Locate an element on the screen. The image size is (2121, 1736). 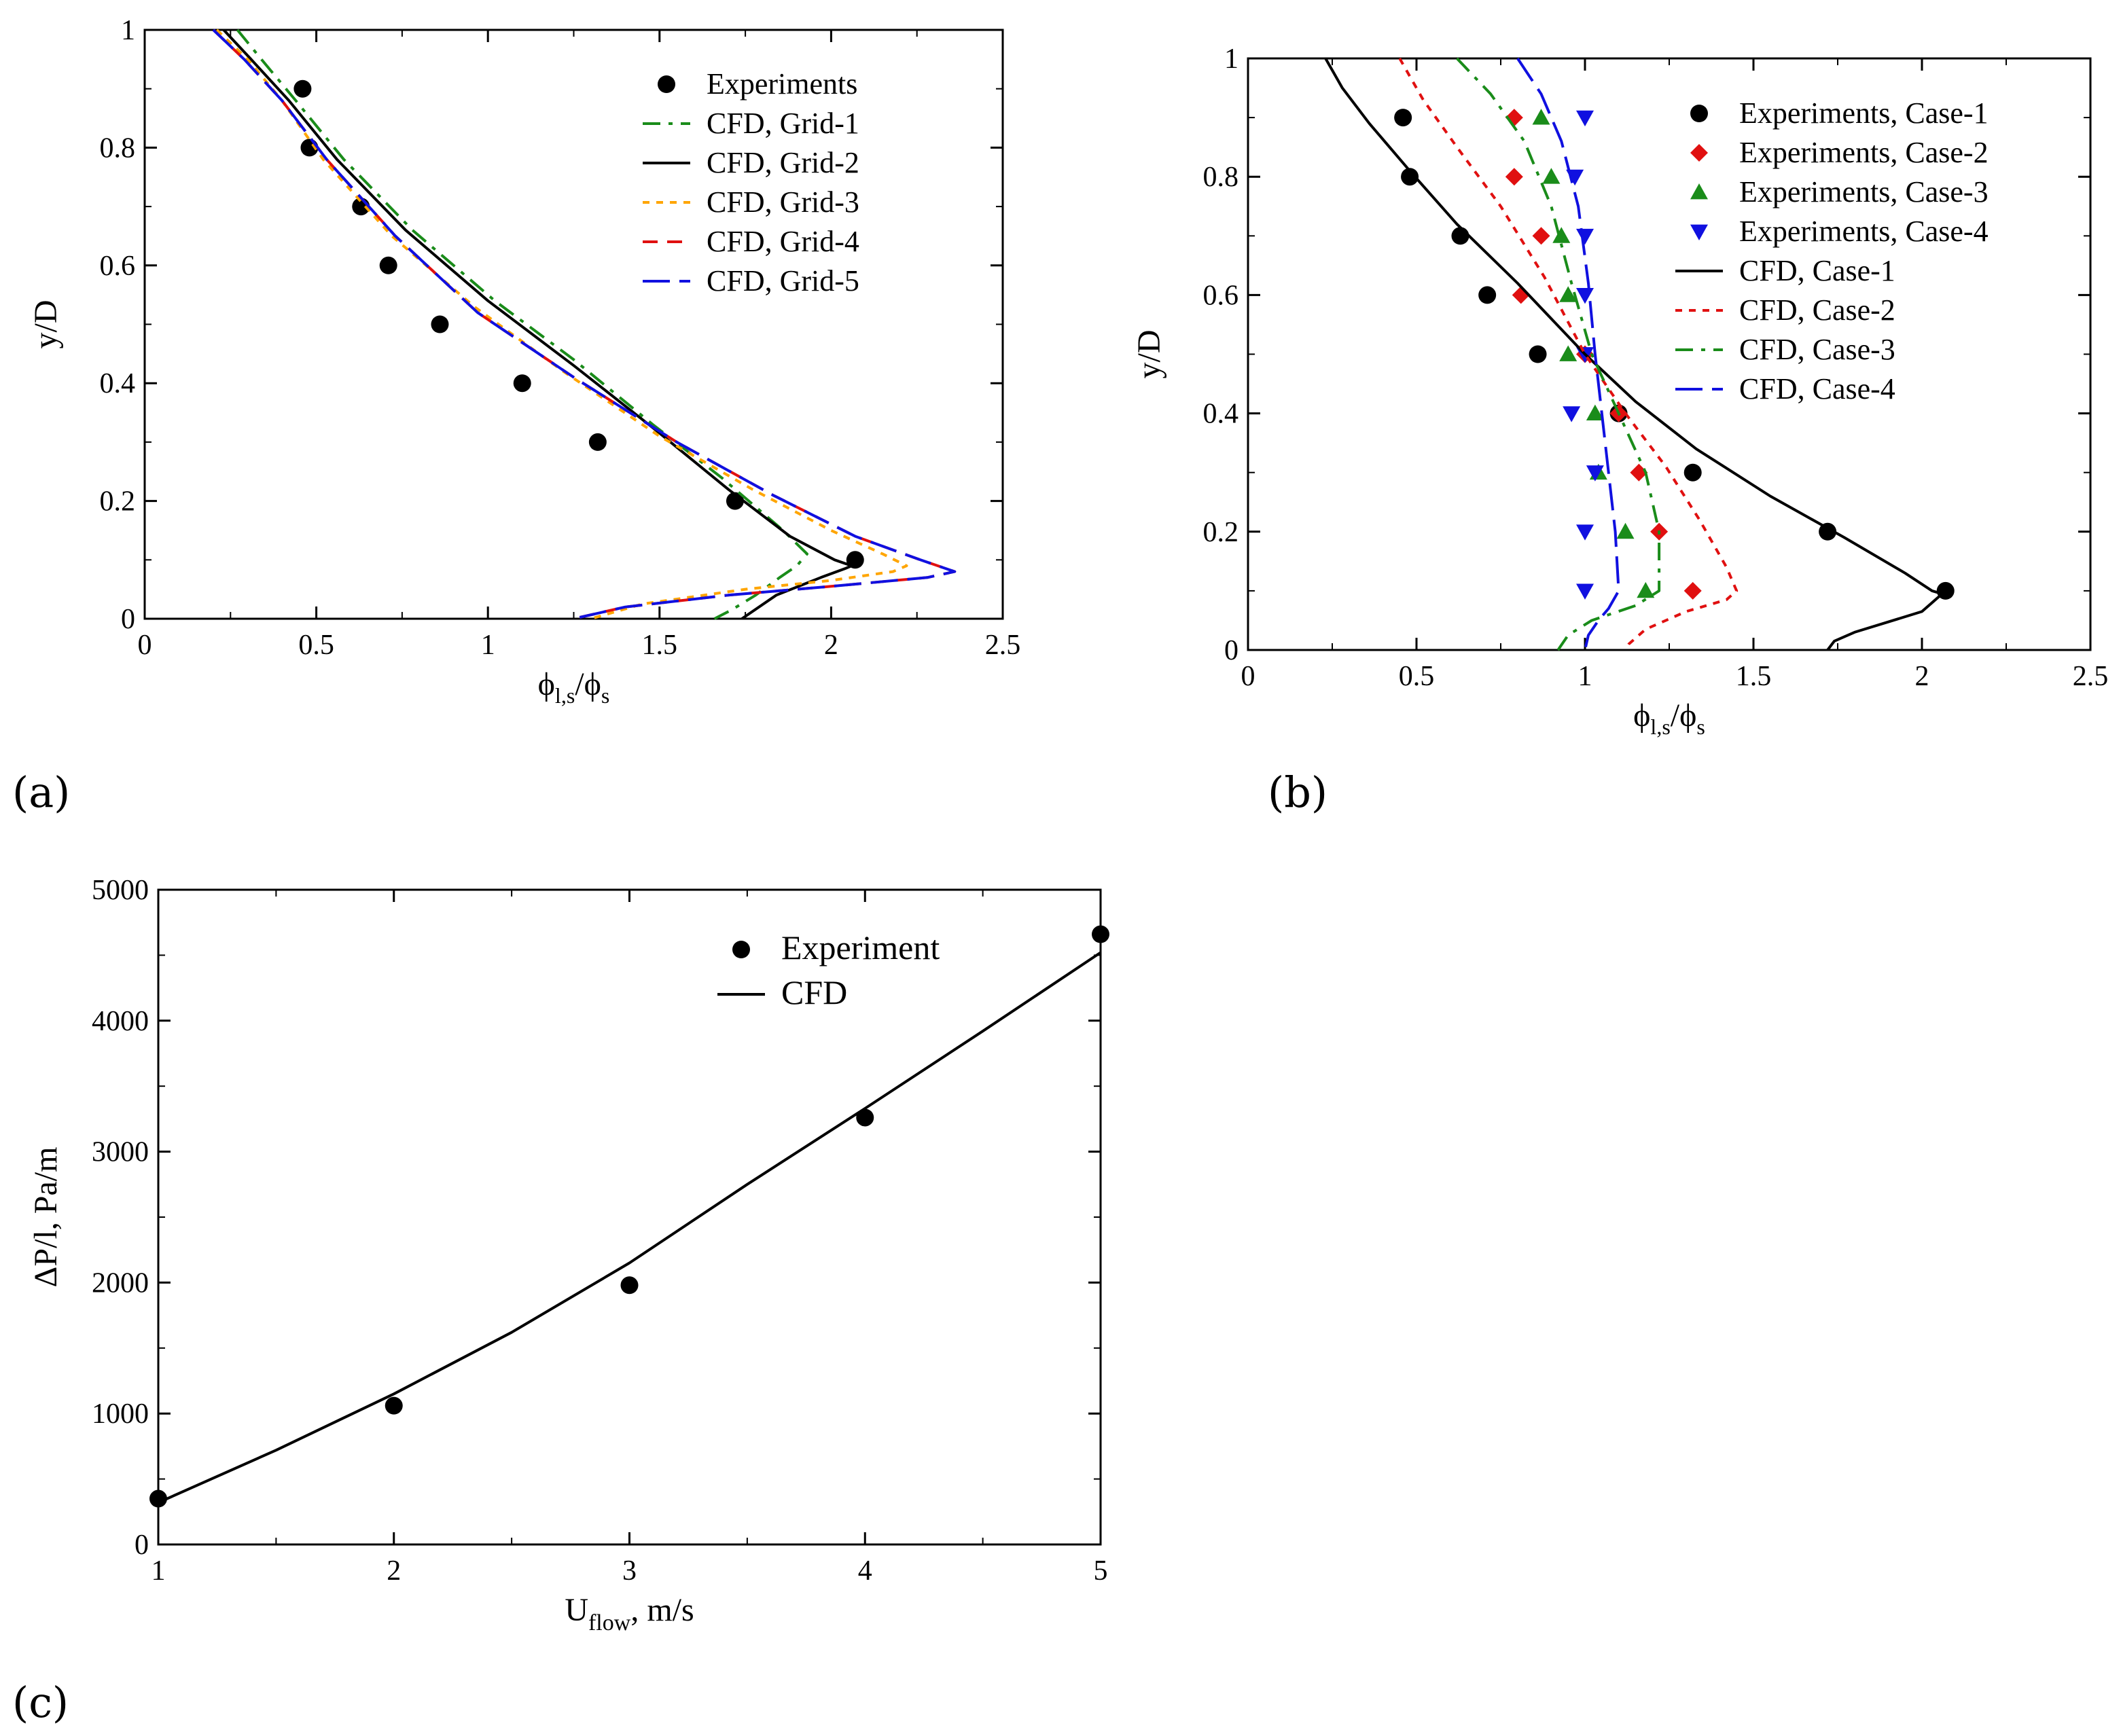
legend-label-cfd-case-3: CFD, Case-3 is located at coordinates (1817, 350).